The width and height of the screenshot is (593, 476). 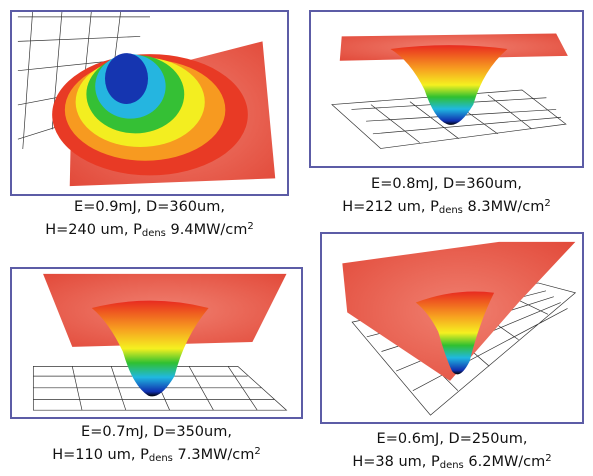 I want to click on caption-line: H=38 um, Pdens 6.2MW/cm2, so click(x=452, y=462).